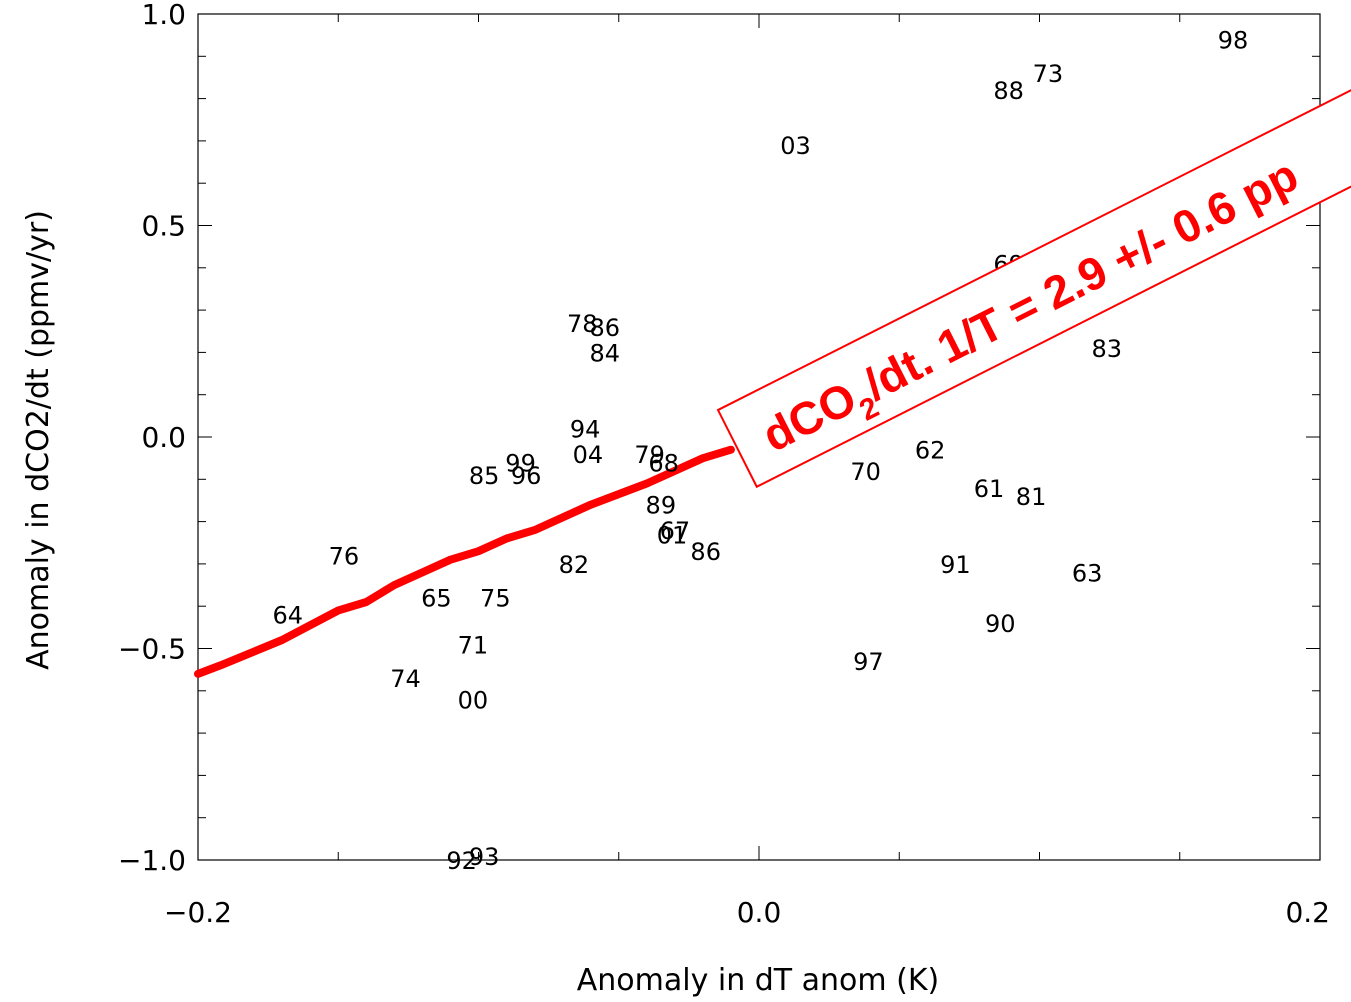  Describe the element at coordinates (436, 599) in the screenshot. I see `data-point-label: 65` at that location.